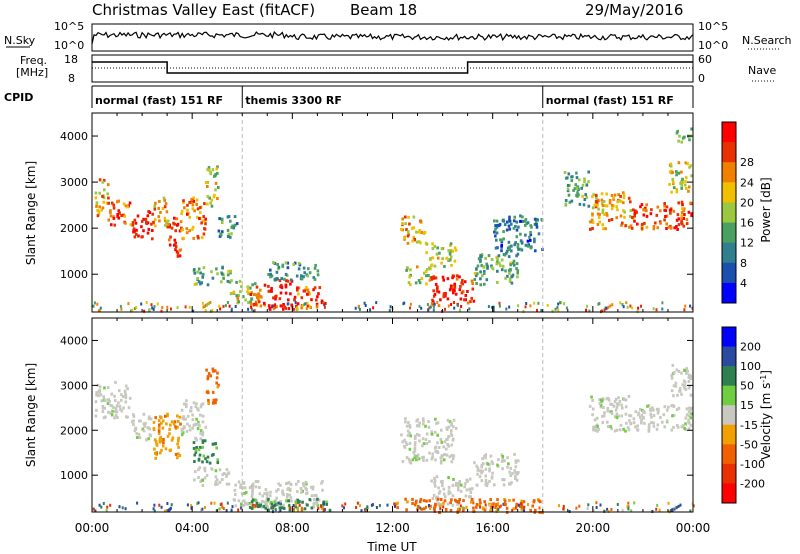 The height and width of the screenshot is (554, 800). What do you see at coordinates (71, 59) in the screenshot?
I see `freq-tick-top: 18` at bounding box center [71, 59].